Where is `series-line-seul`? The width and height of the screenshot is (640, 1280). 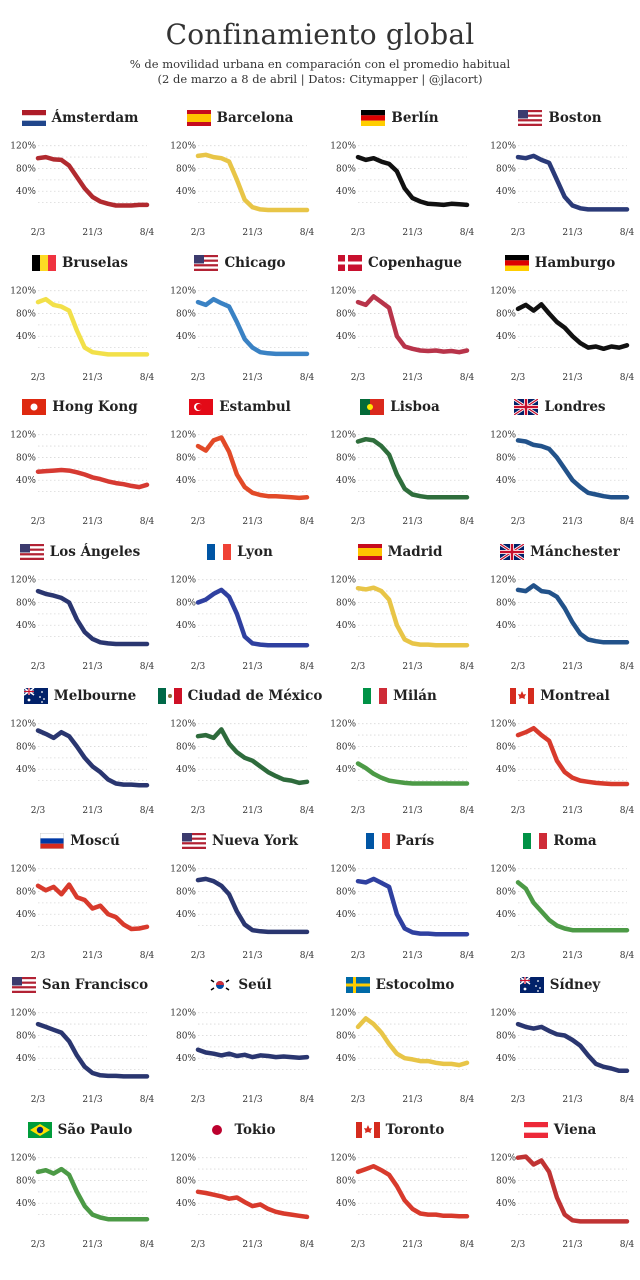 series-line-seul is located at coordinates (252, 1053).